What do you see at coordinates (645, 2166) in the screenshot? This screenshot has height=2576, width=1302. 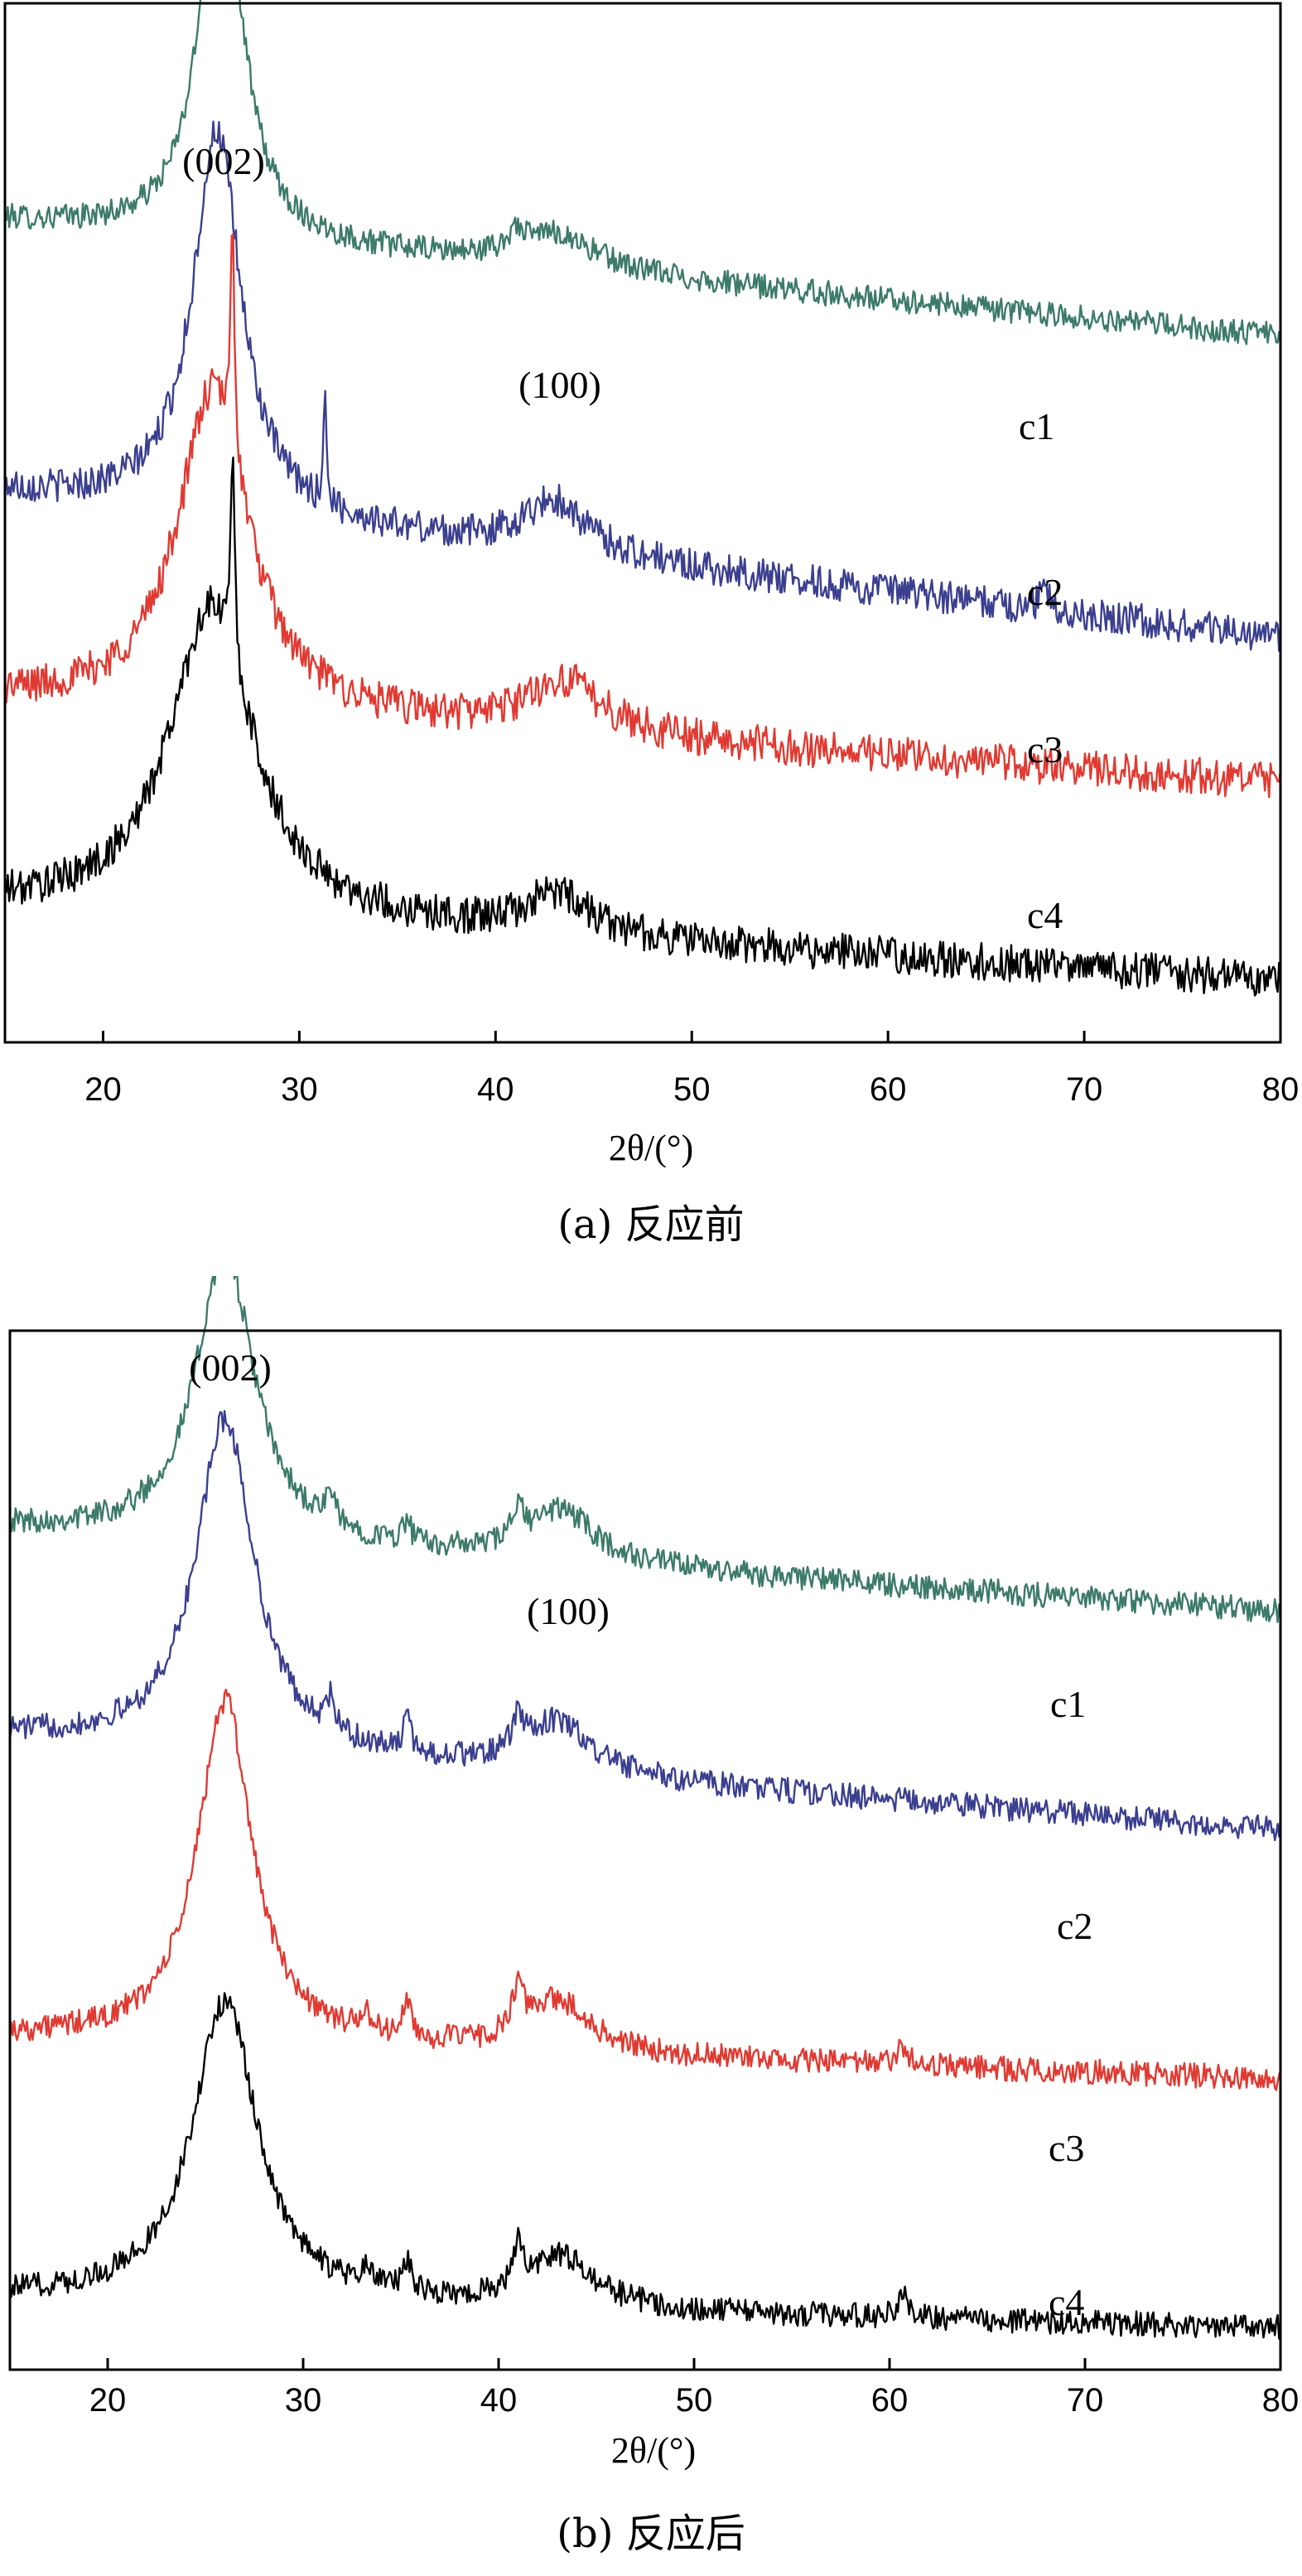 I see `series-line-c4` at bounding box center [645, 2166].